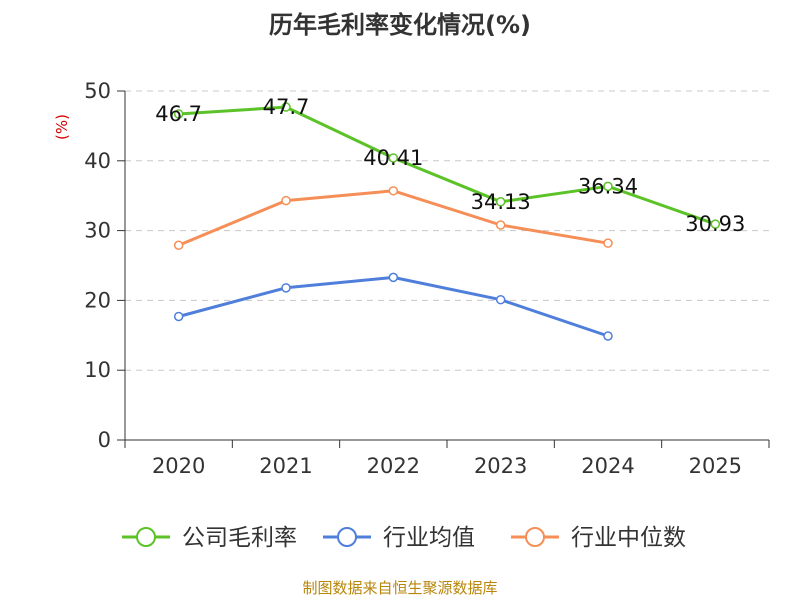  What do you see at coordinates (97, 91) in the screenshot?
I see `y-tick-label-50: 50` at bounding box center [97, 91].